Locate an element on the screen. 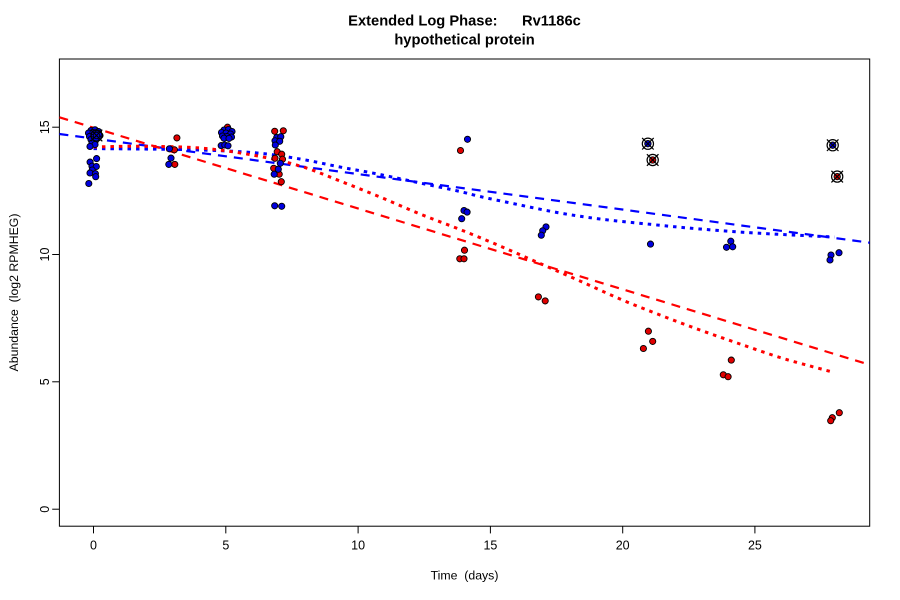 The height and width of the screenshot is (600, 900). svg-text: hypothetical protein is located at coordinates (464, 40).